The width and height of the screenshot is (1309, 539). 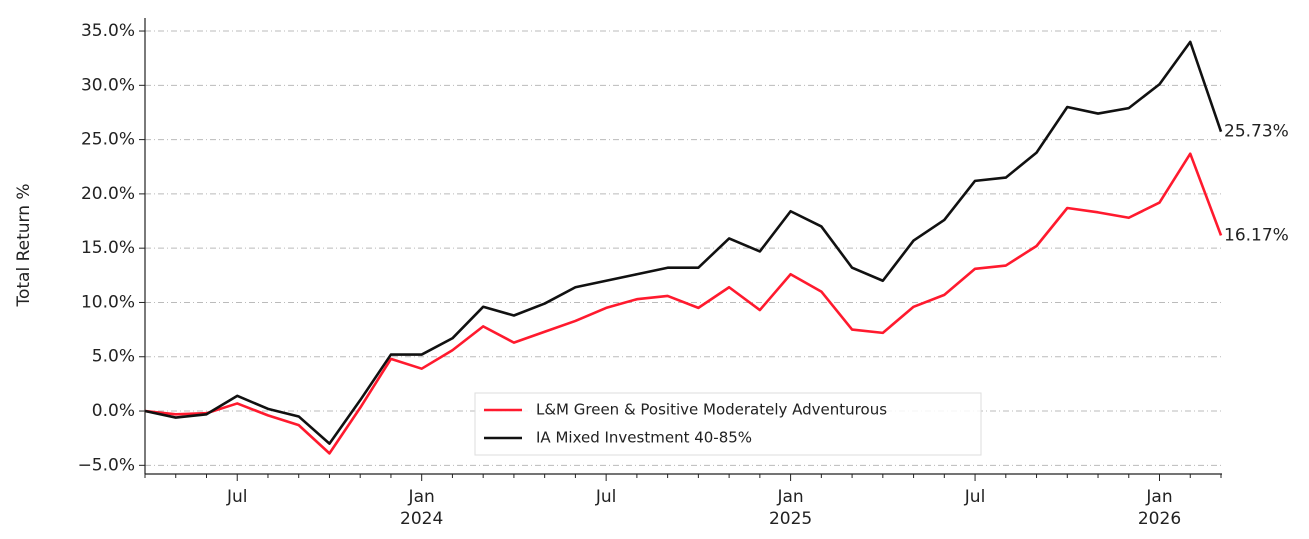 What do you see at coordinates (24, 245) in the screenshot?
I see `y-axis-label: Total Return %` at bounding box center [24, 245].